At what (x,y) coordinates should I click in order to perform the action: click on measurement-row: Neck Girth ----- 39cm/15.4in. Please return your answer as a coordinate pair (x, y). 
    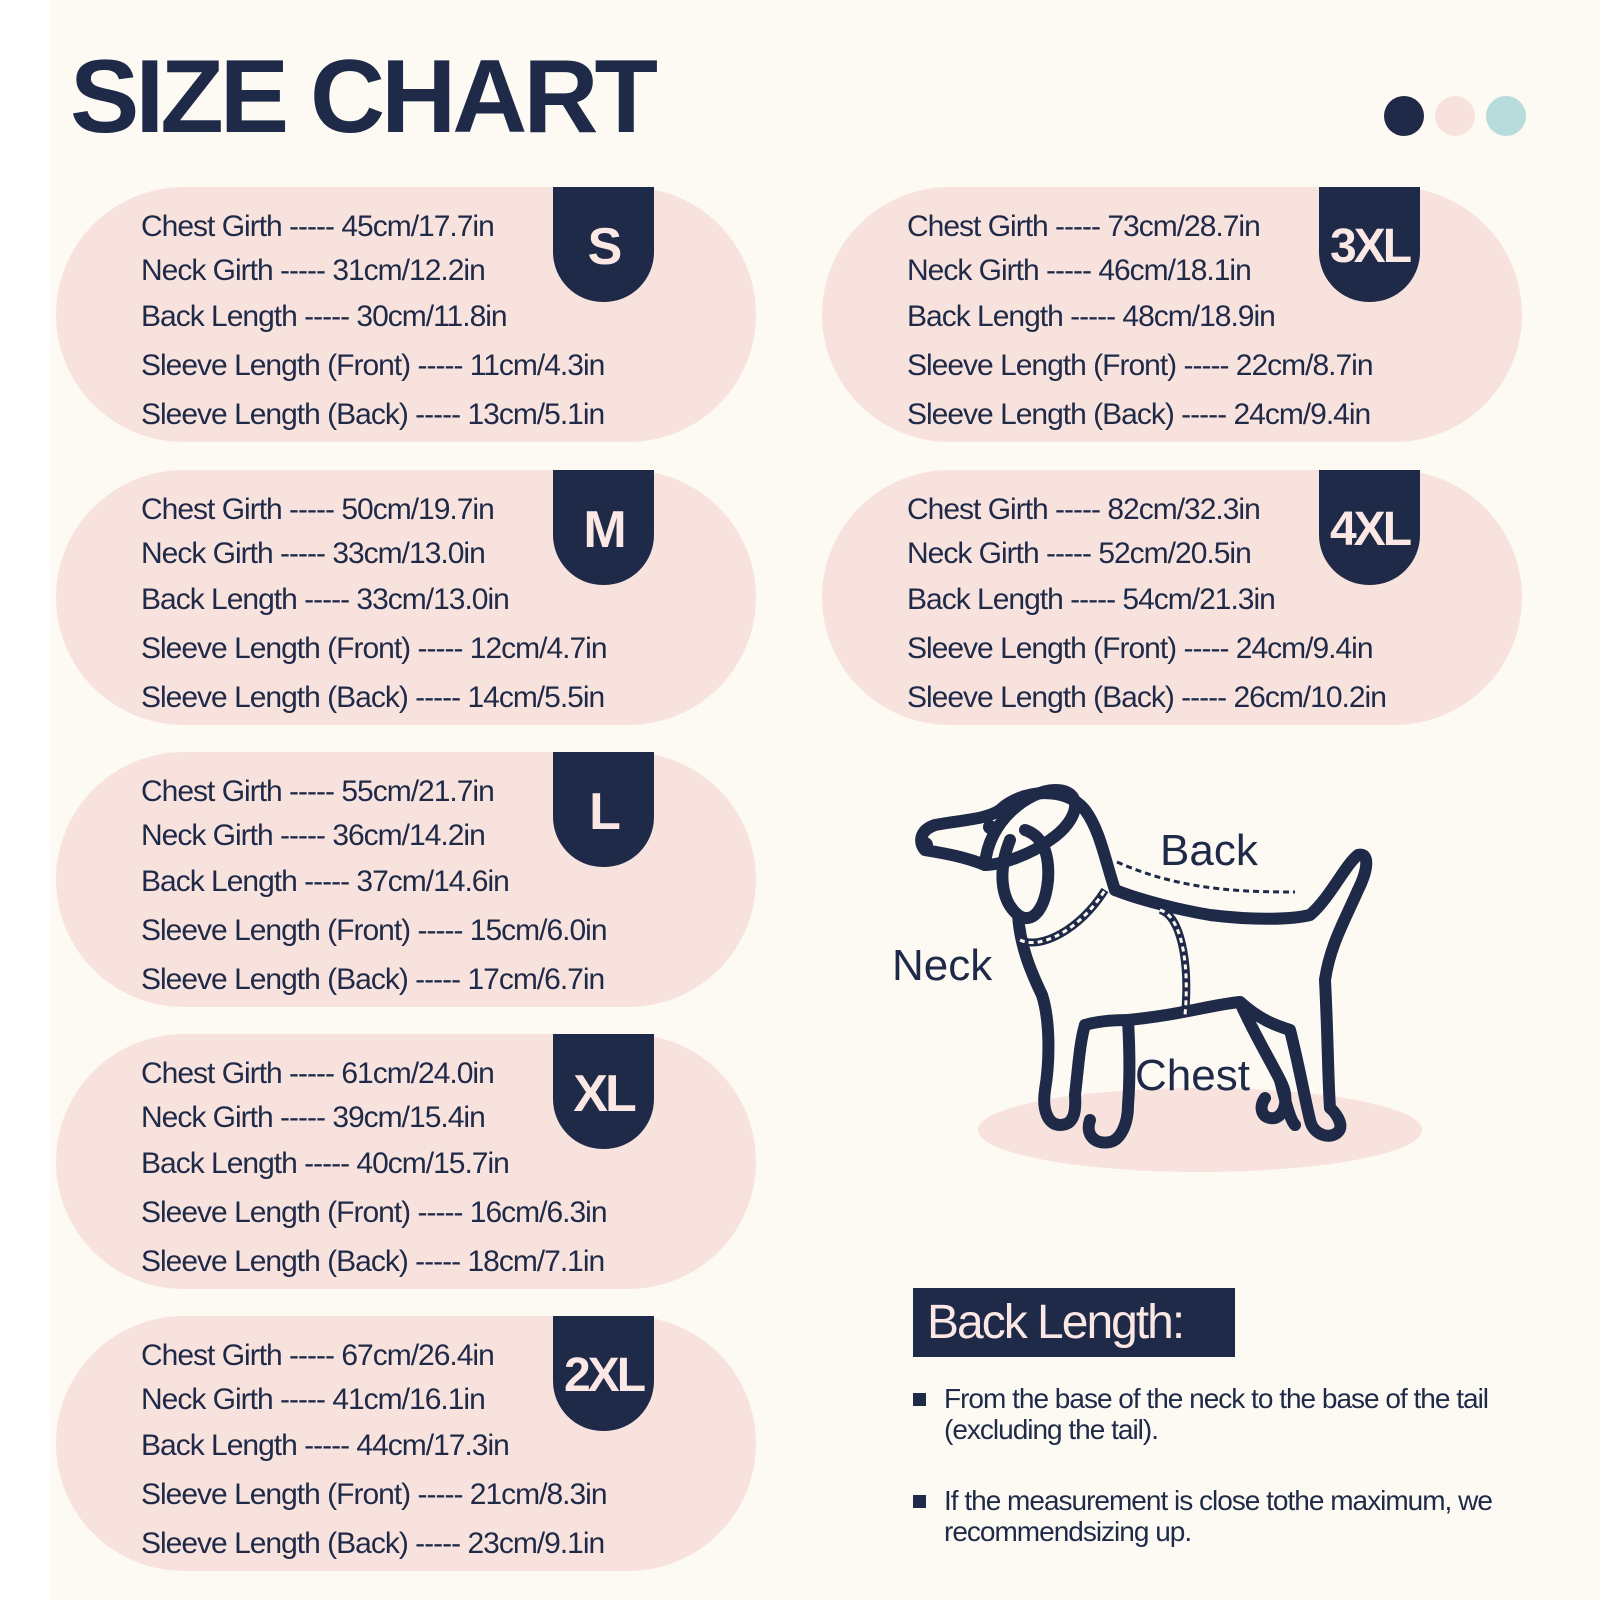
    Looking at the image, I should click on (313, 1117).